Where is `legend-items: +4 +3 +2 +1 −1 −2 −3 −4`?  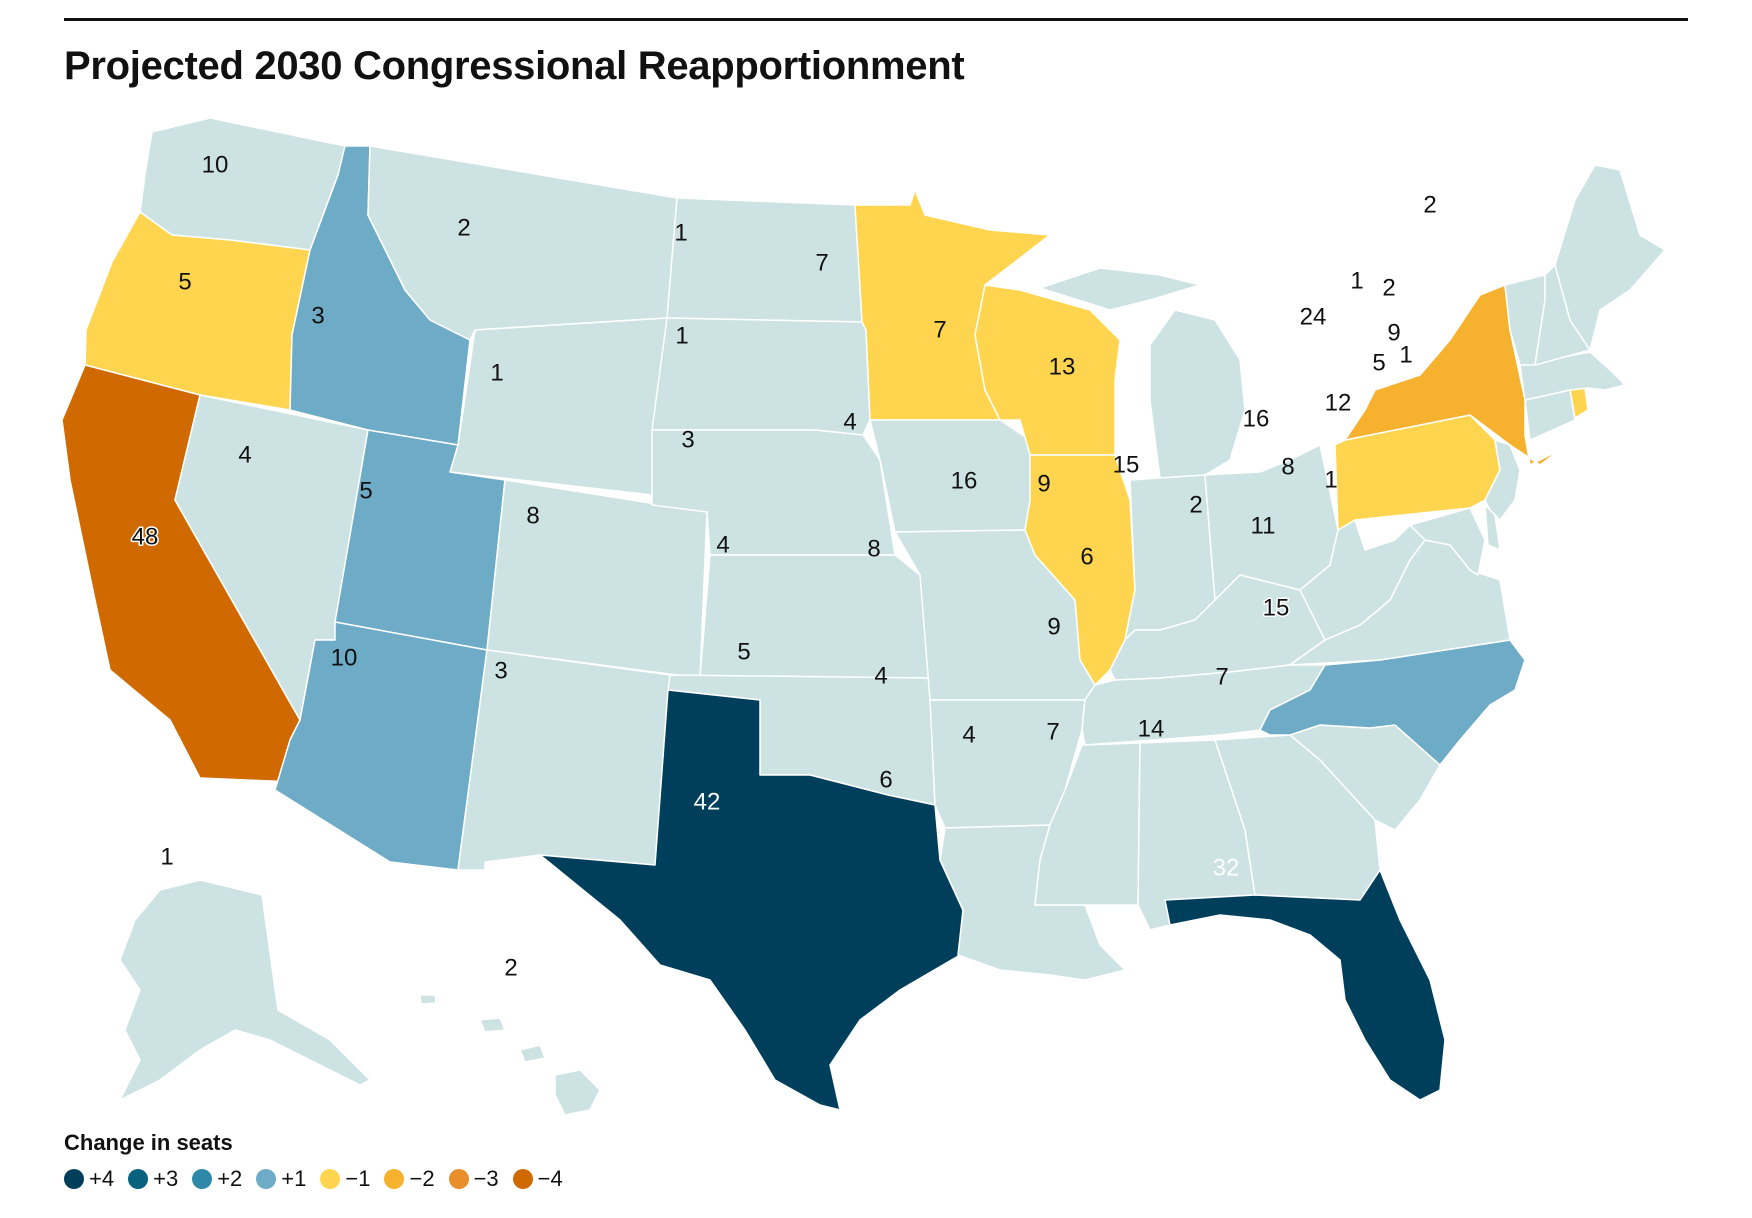
legend-items: +4 +3 +2 +1 −1 −2 −3 −4 is located at coordinates (320, 1179).